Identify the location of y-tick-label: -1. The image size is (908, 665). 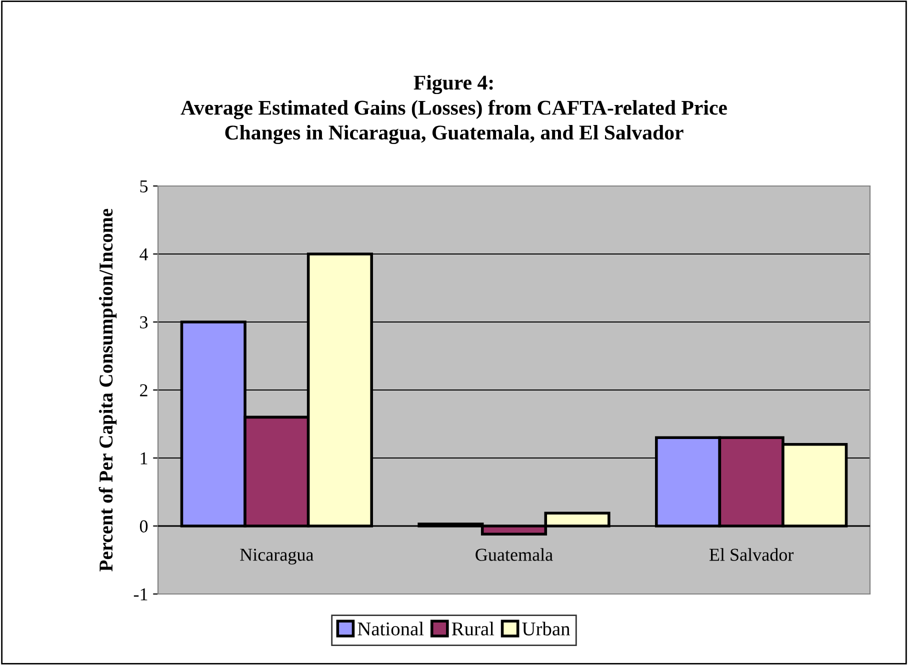
(141, 594).